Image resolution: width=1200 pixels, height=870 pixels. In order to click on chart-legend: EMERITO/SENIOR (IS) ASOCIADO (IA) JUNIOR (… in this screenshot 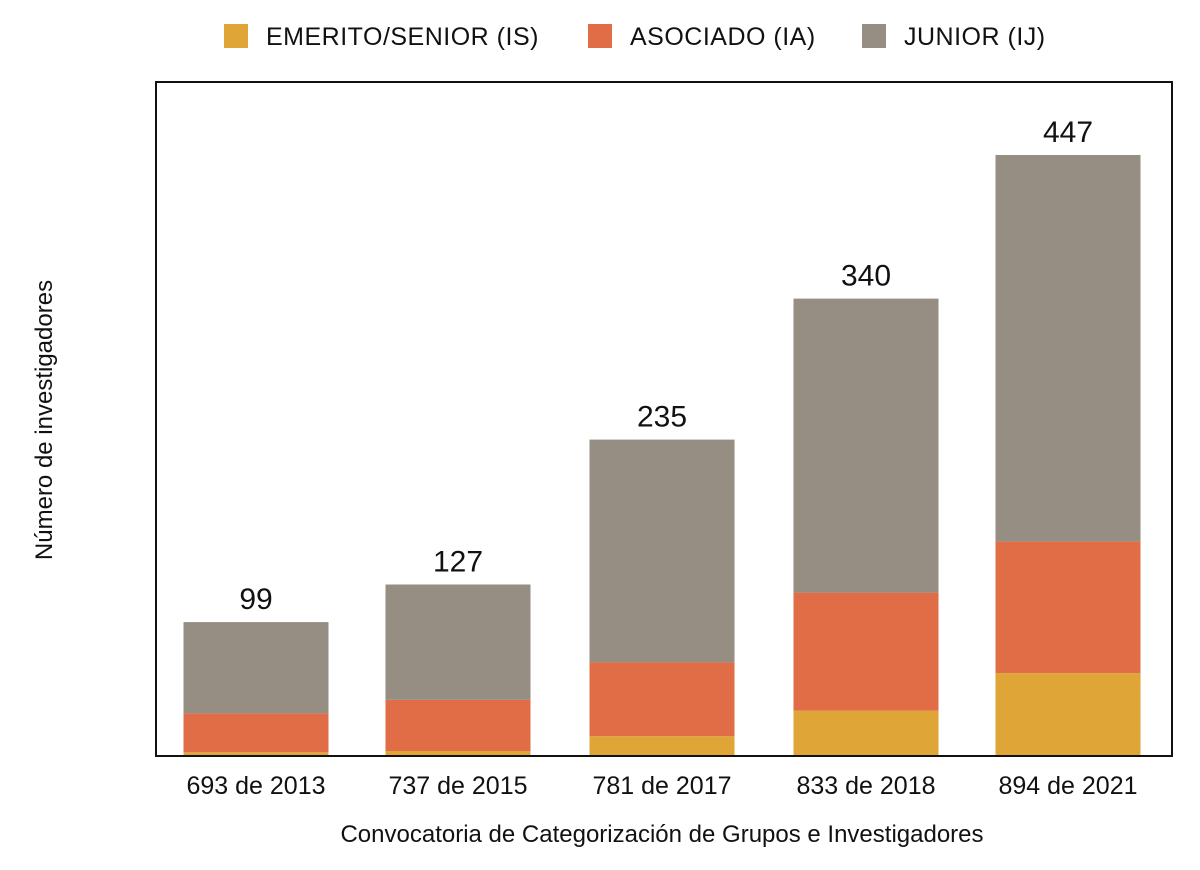, I will do `click(635, 37)`.